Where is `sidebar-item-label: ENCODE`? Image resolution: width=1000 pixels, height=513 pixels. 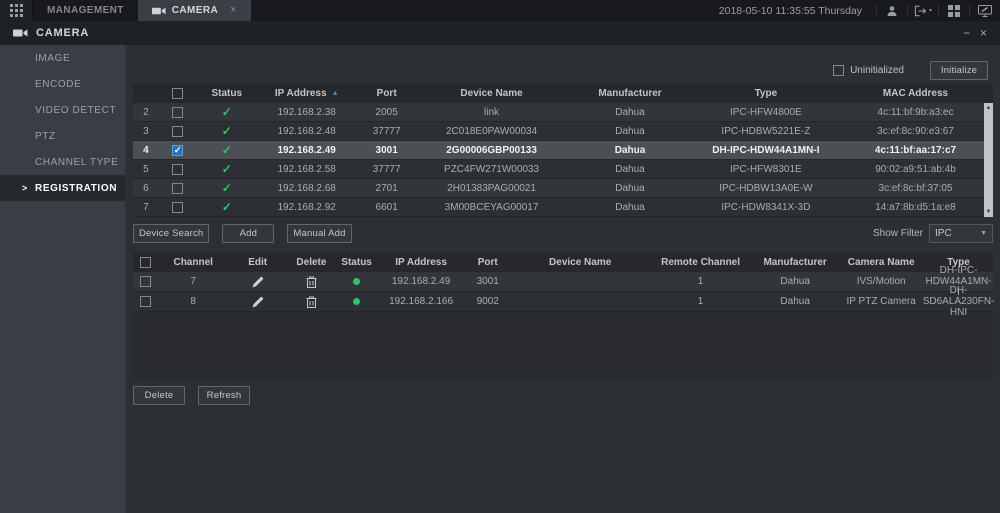 sidebar-item-label: ENCODE is located at coordinates (58, 84).